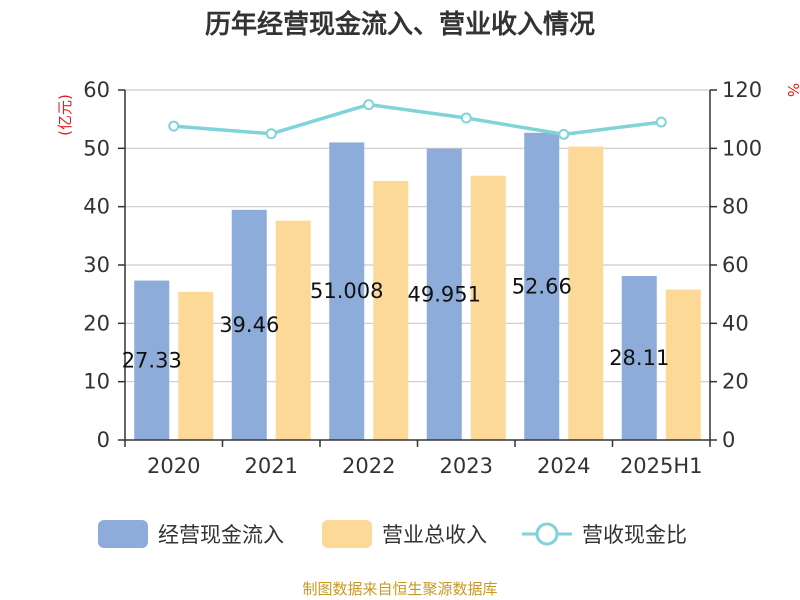  Describe the element at coordinates (434, 535) in the screenshot. I see `legend-label-revenue: 营业总收入` at that location.